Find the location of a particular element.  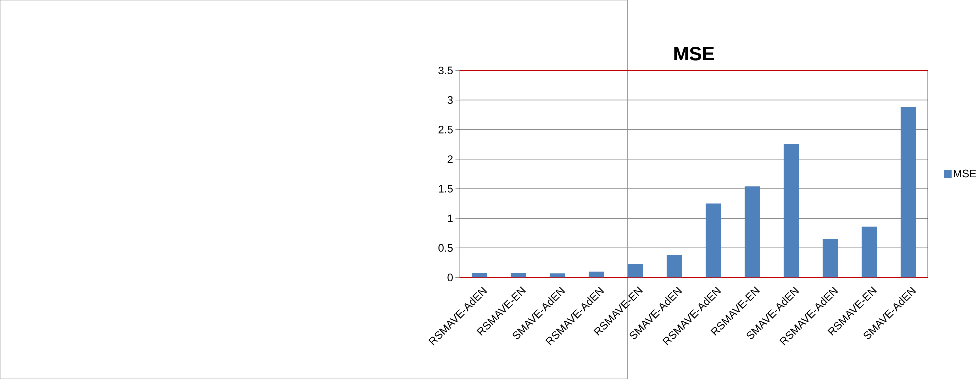

y-tick-label: 0 is located at coordinates (450, 278).